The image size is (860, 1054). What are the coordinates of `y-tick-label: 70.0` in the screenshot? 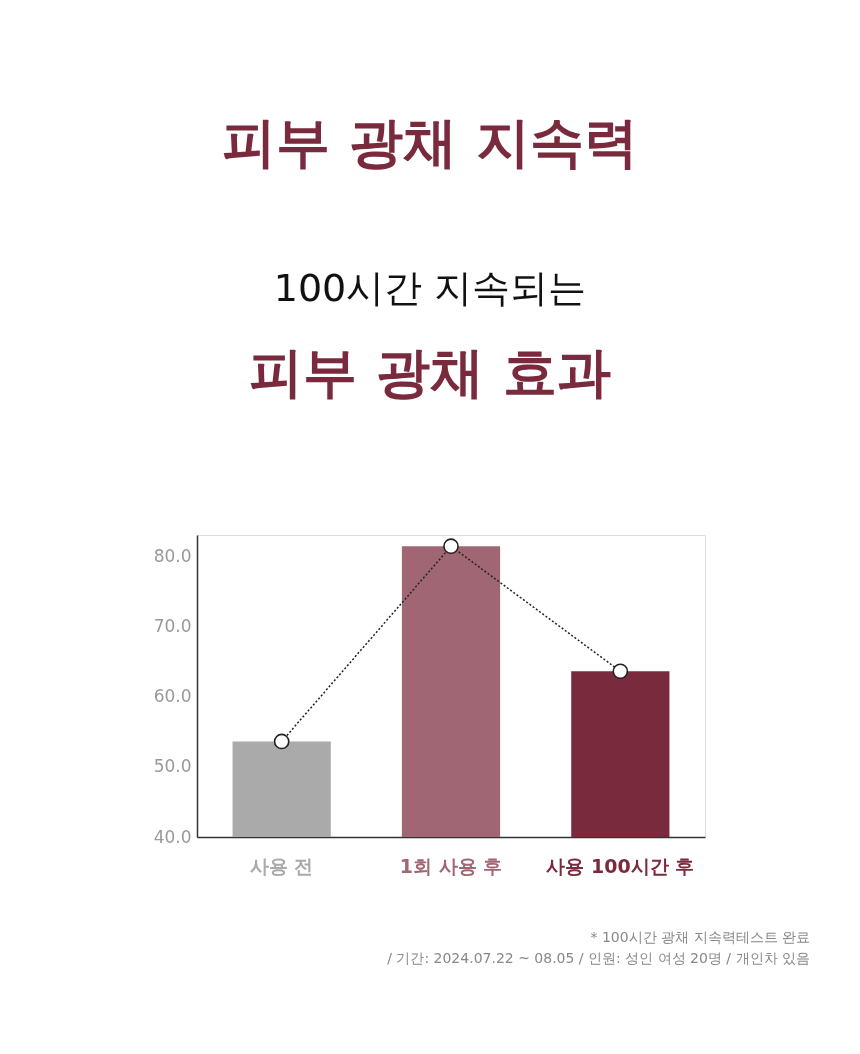 It's located at (172, 625).